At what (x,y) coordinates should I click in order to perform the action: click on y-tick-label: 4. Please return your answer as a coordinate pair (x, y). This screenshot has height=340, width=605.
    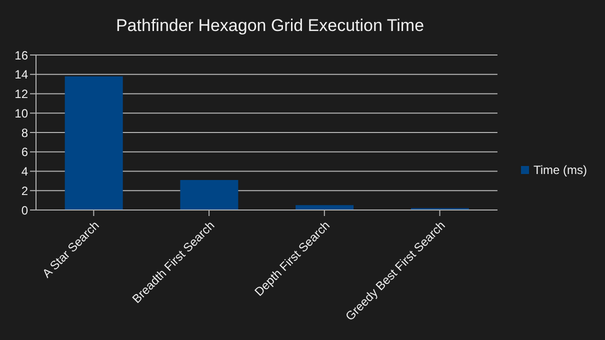
    Looking at the image, I should click on (24, 171).